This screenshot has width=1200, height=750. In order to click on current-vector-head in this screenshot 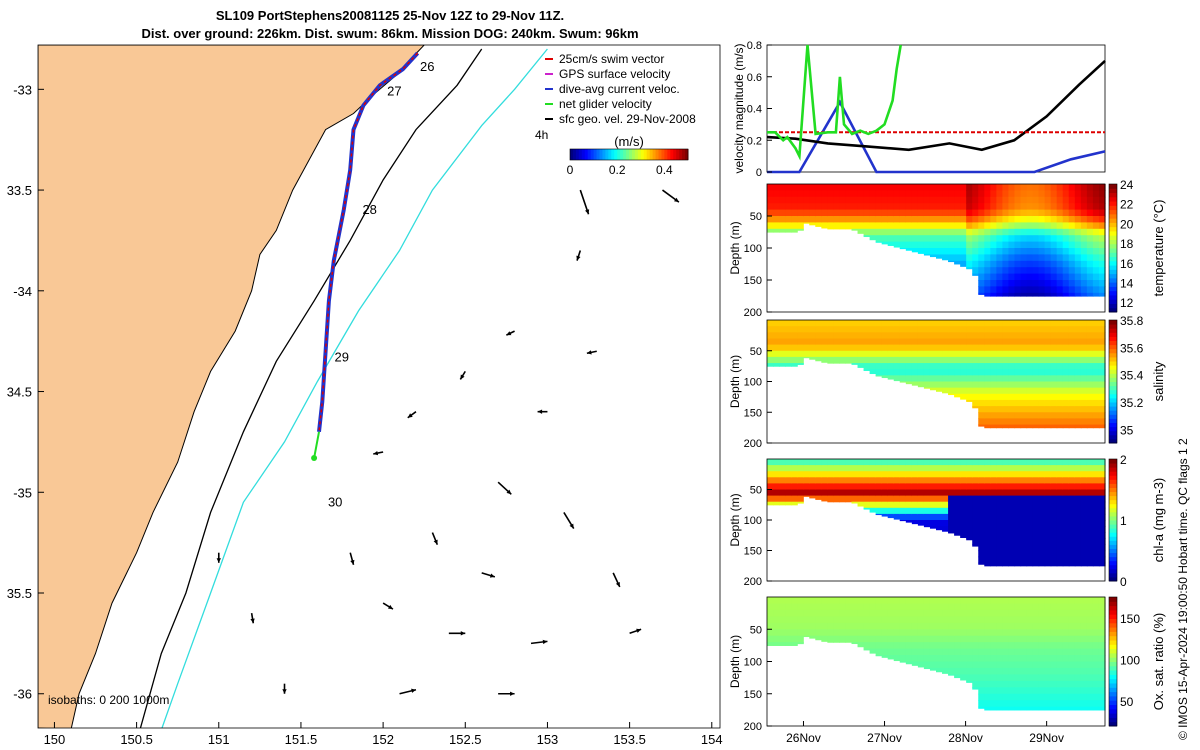, I will do `click(410, 415)`.